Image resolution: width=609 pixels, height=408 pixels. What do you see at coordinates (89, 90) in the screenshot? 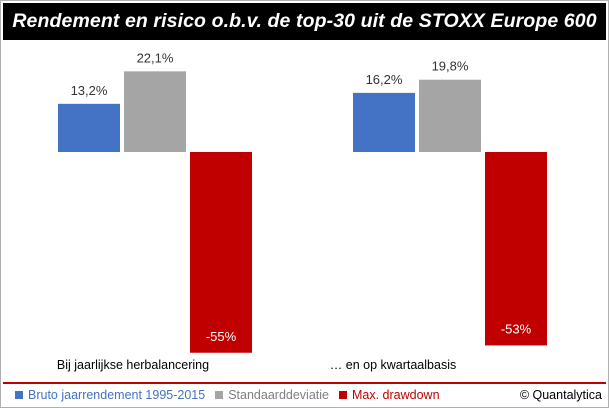
I see `data-label-return-1: 13,2%` at bounding box center [89, 90].